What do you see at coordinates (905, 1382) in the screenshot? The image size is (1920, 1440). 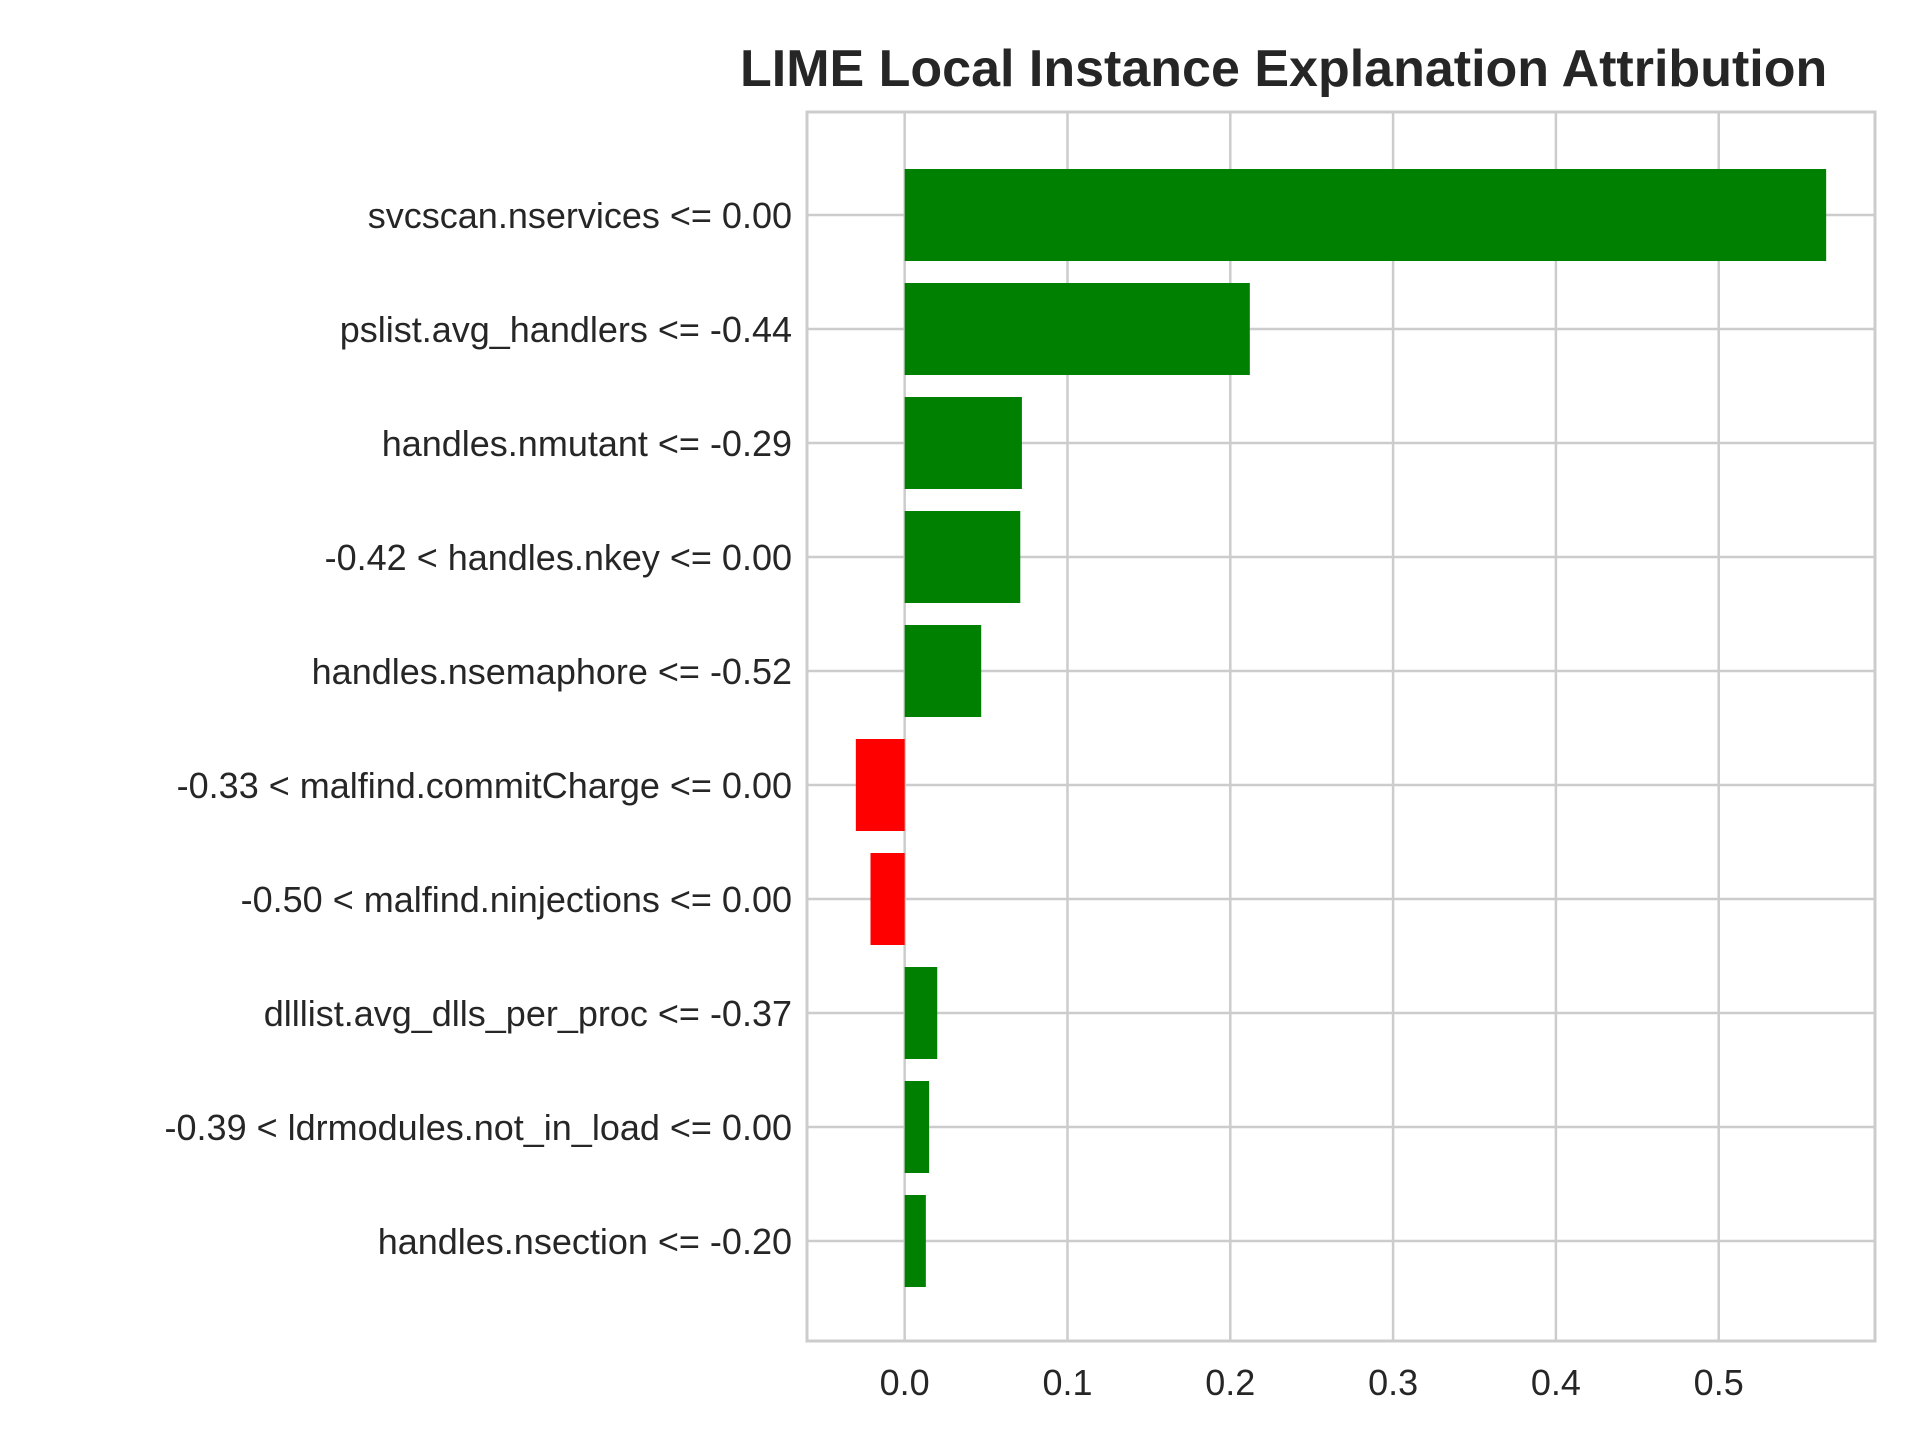 I see `x-tick-label: 0.0` at bounding box center [905, 1382].